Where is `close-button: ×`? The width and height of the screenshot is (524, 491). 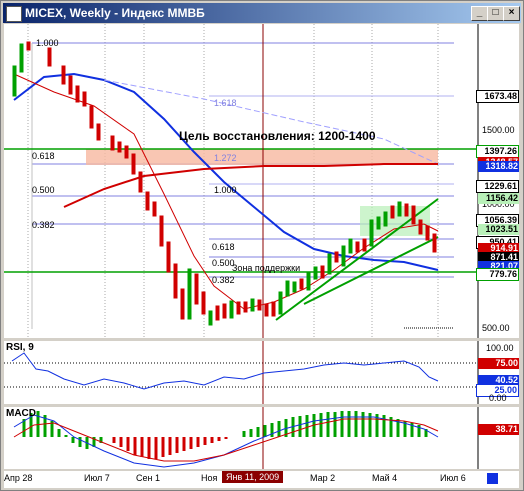 close-button: × is located at coordinates (511, 13).